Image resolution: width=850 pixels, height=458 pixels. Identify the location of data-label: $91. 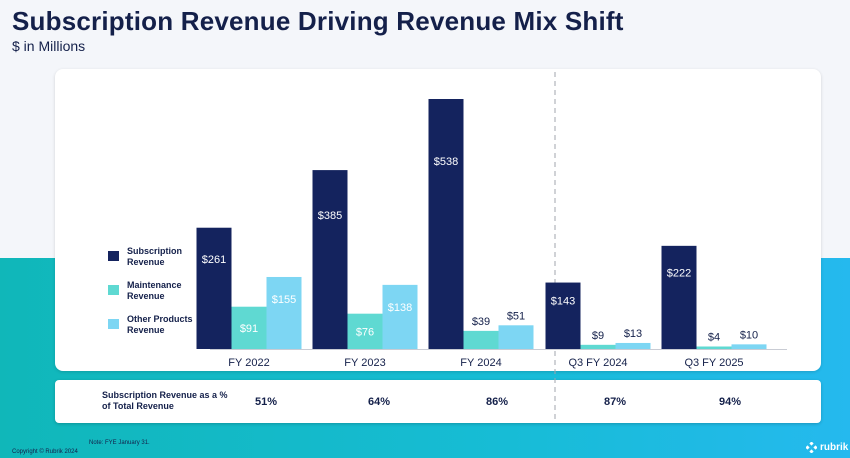
(249, 329).